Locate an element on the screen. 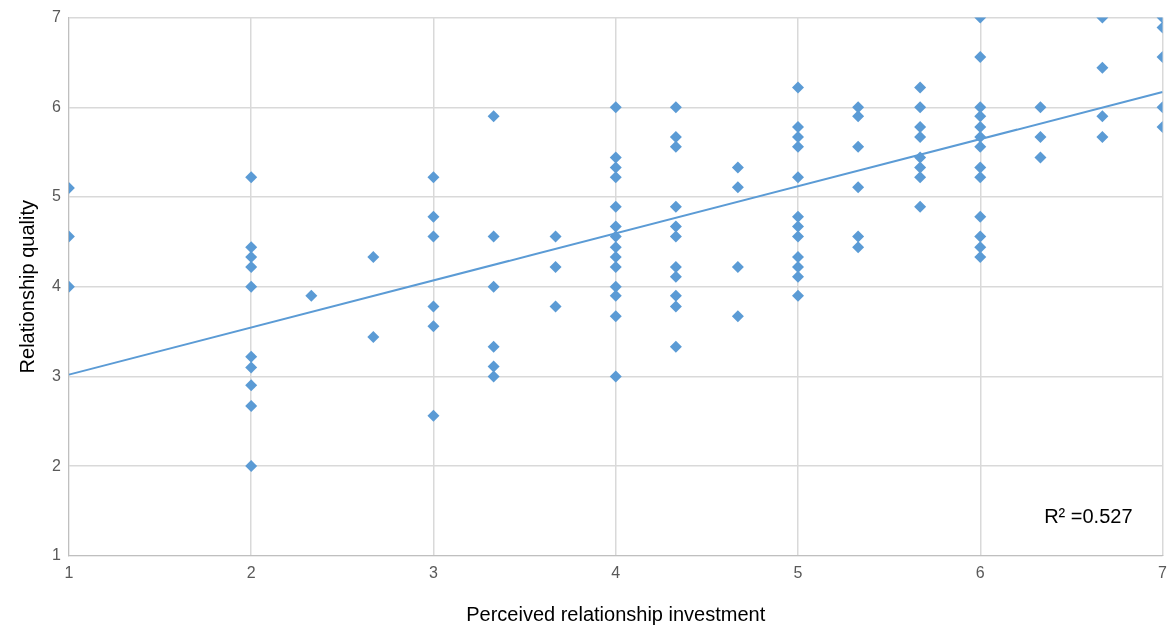  x-tick-label: 7 is located at coordinates (1163, 572).